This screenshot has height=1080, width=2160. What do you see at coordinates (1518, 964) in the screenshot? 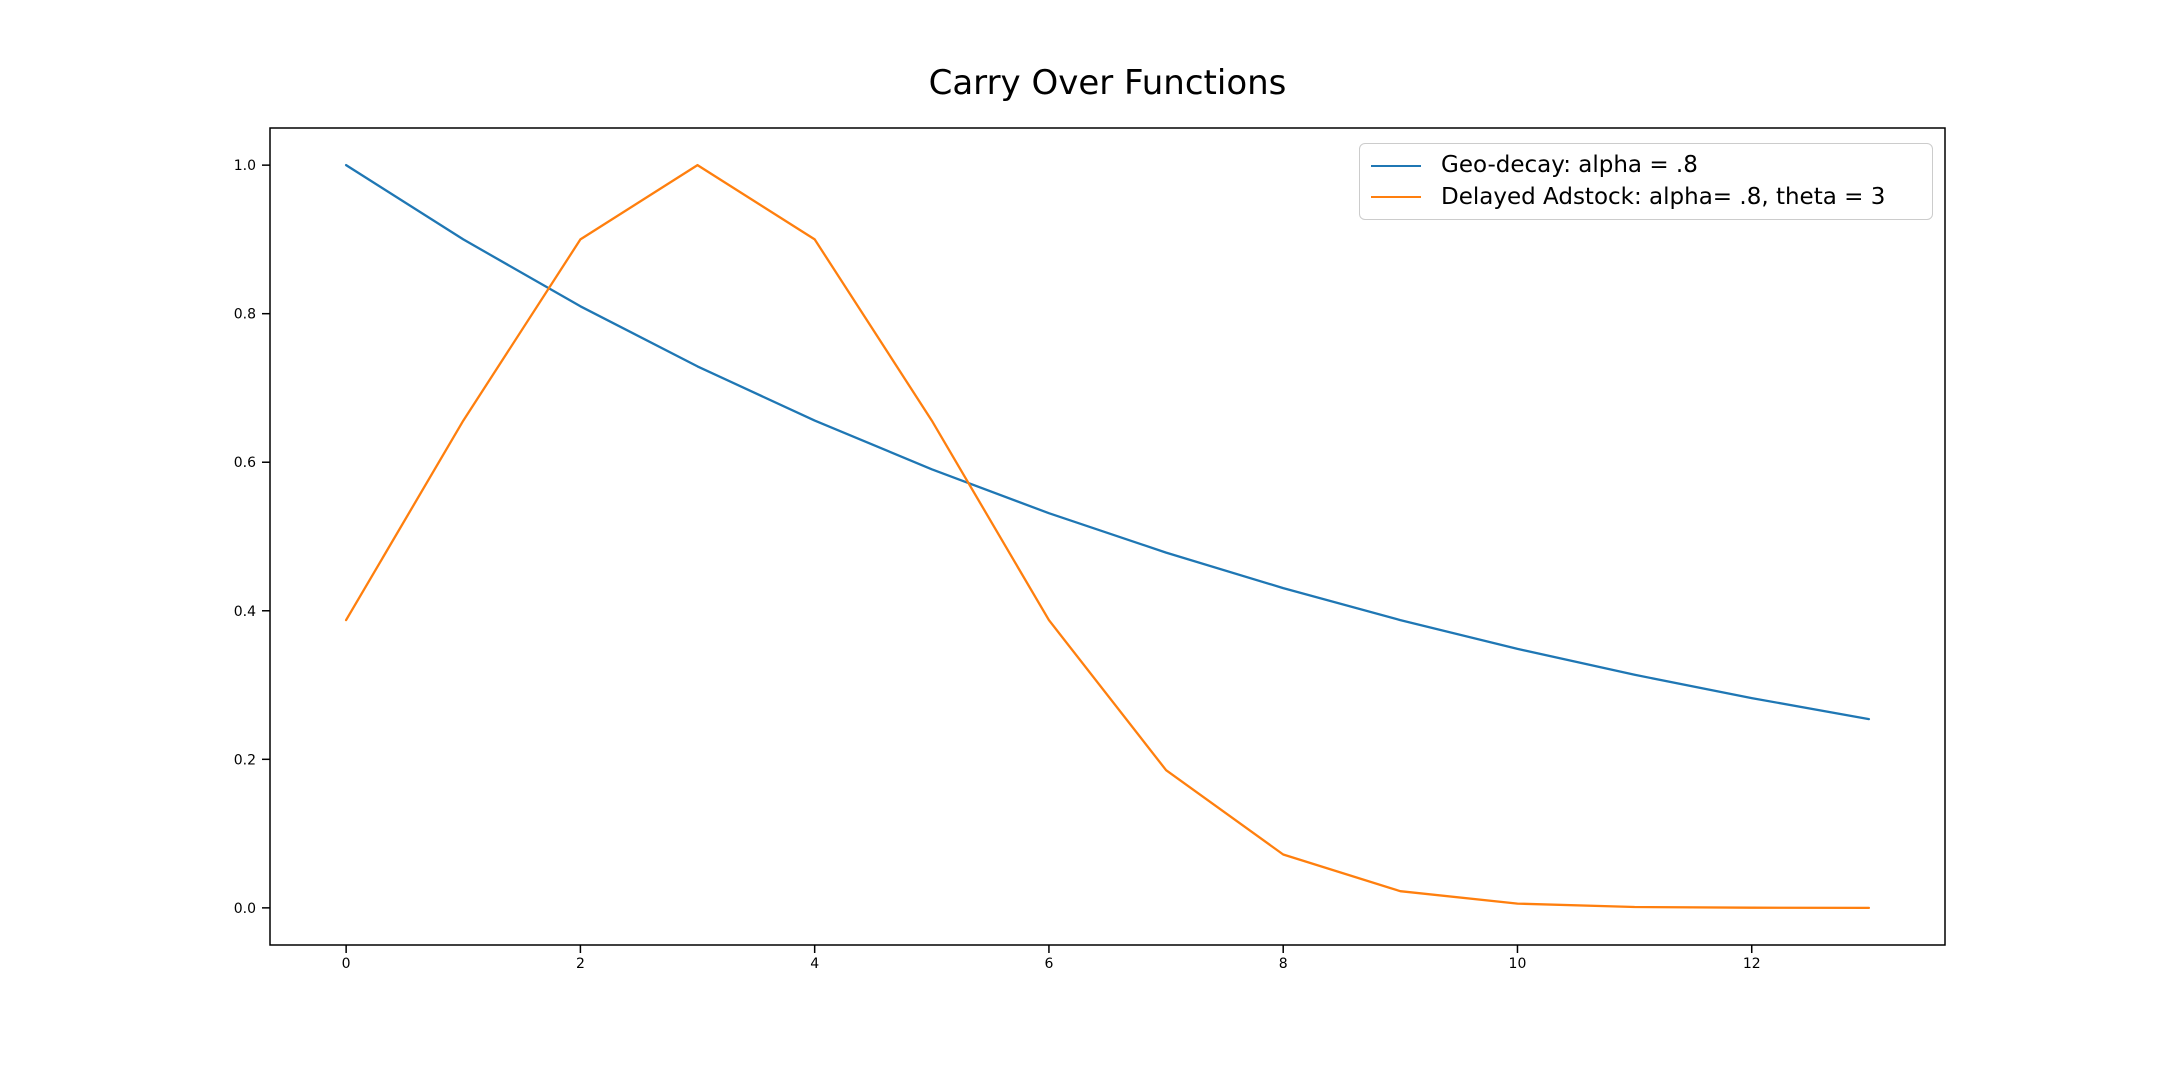
I see `x-tick-label: 10` at bounding box center [1518, 964].